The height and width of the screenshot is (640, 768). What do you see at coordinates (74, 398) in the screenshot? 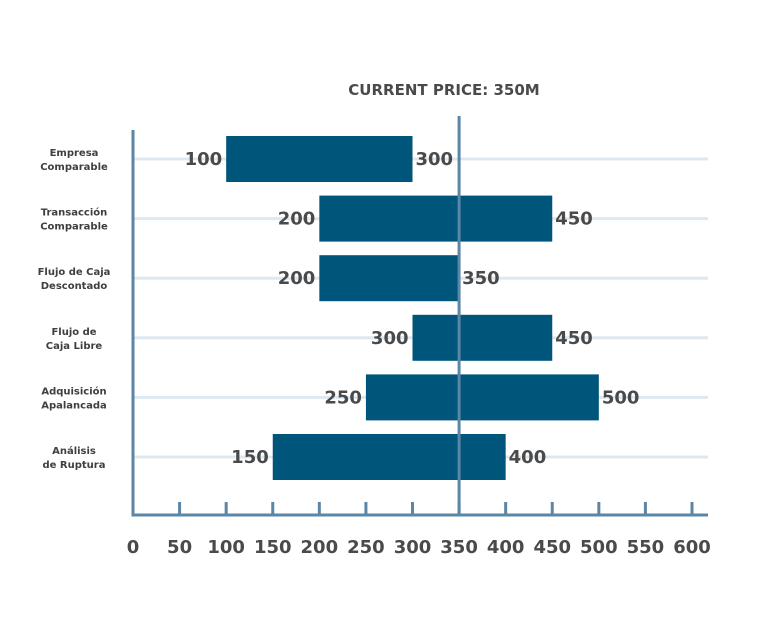
I see `category-label: Adquisición Apalancada` at bounding box center [74, 398].